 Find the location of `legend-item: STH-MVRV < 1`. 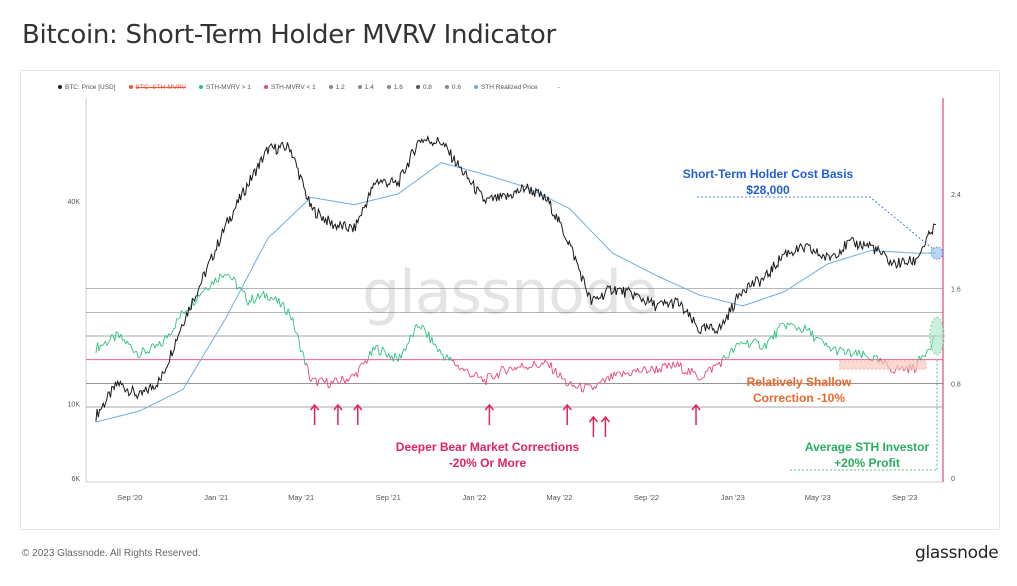

legend-item: STH-MVRV < 1 is located at coordinates (289, 87).